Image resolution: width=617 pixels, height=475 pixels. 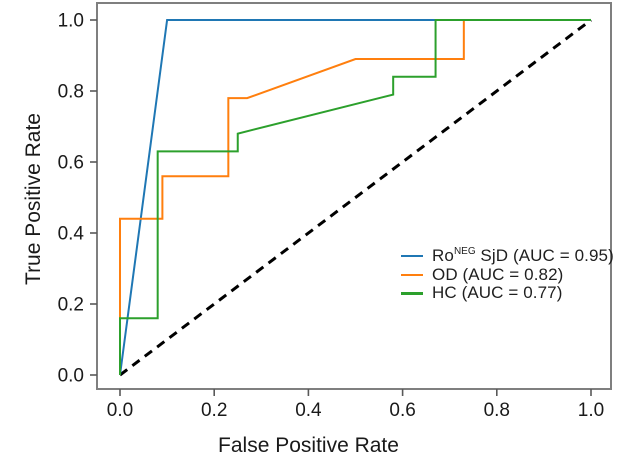 I want to click on legend-label-superscript: NEG, so click(x=464, y=251).